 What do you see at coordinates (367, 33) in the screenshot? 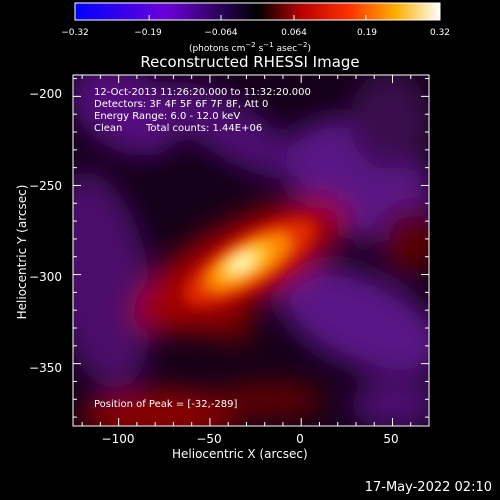
I see `colorbar-tick-label: 0.19` at bounding box center [367, 33].